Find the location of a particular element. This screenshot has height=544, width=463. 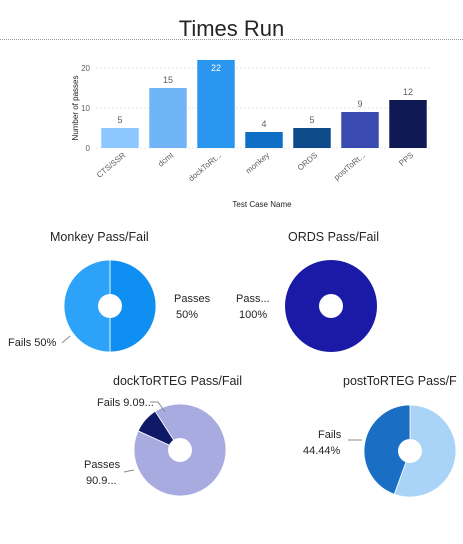

monkey-fails-leader is located at coordinates (66, 339).